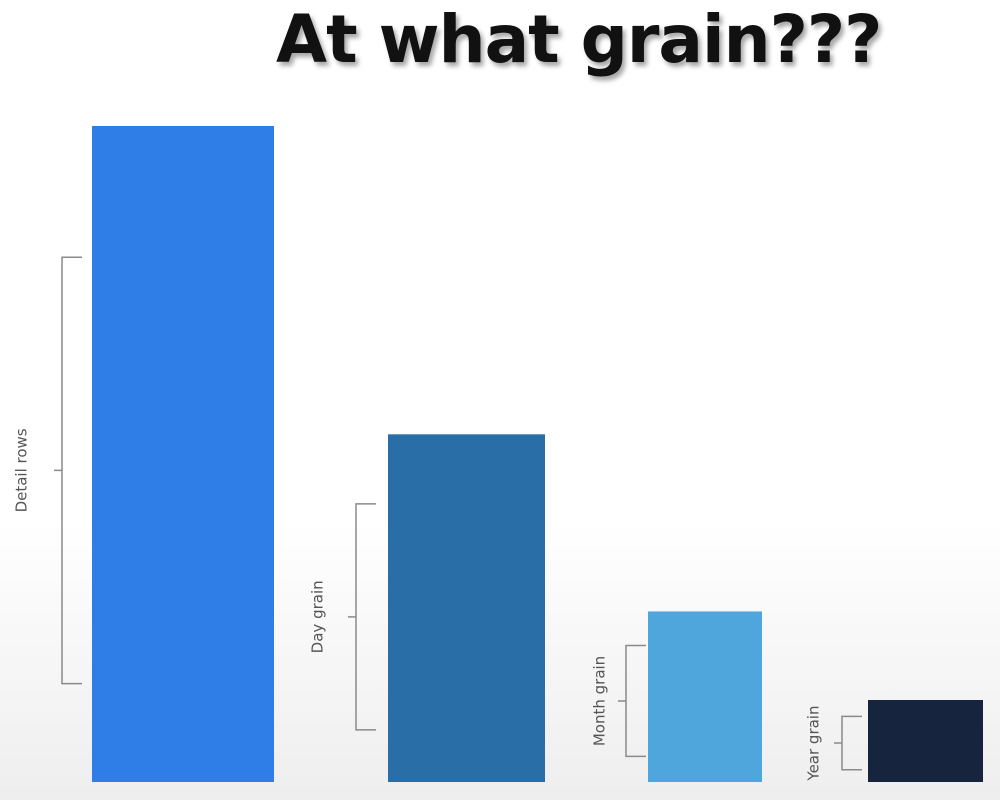  Describe the element at coordinates (579, 39) in the screenshot. I see `slide-title: At what grain???` at that location.